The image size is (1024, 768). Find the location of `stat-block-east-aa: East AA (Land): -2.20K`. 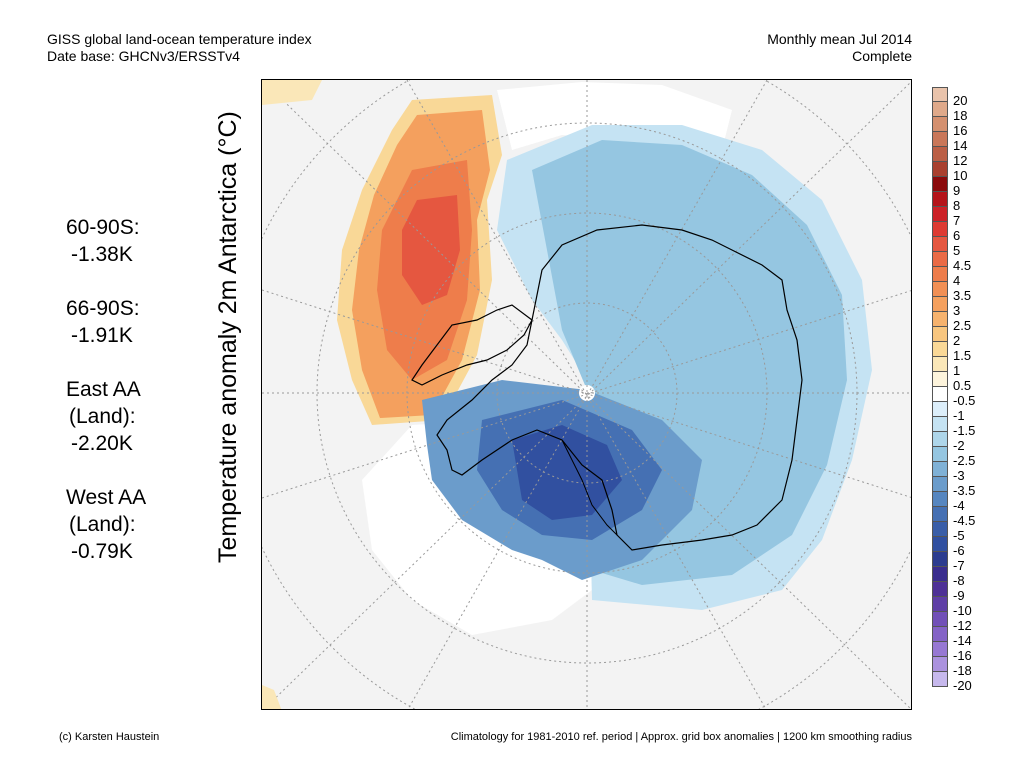

stat-block-east-aa: East AA (Land): -2.20K is located at coordinates (103, 416).